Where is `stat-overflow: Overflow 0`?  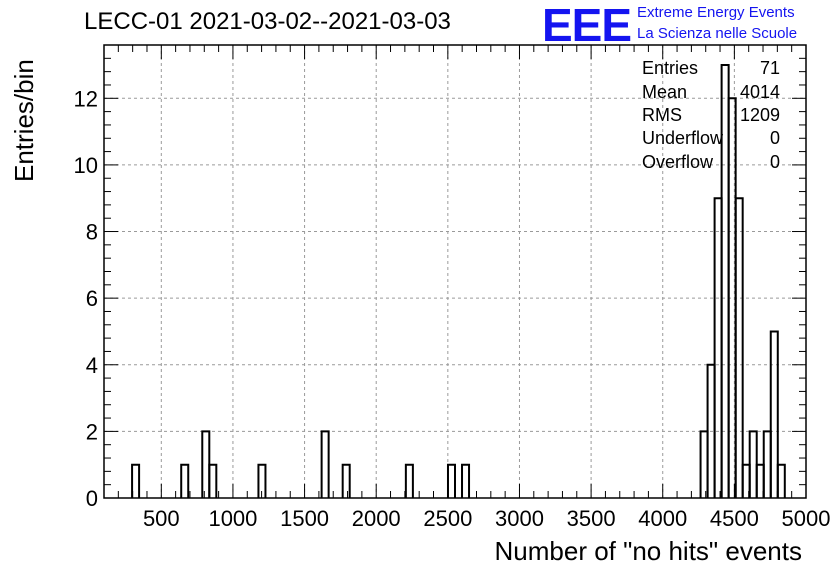 stat-overflow: Overflow 0 is located at coordinates (711, 162).